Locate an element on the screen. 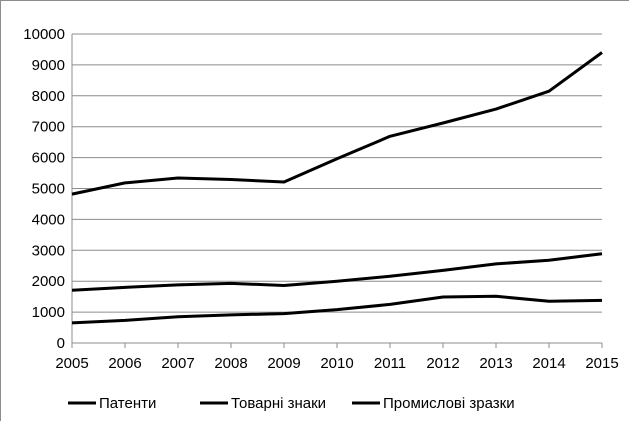 The image size is (629, 421). x-tick-label: 2015 is located at coordinates (601, 363).